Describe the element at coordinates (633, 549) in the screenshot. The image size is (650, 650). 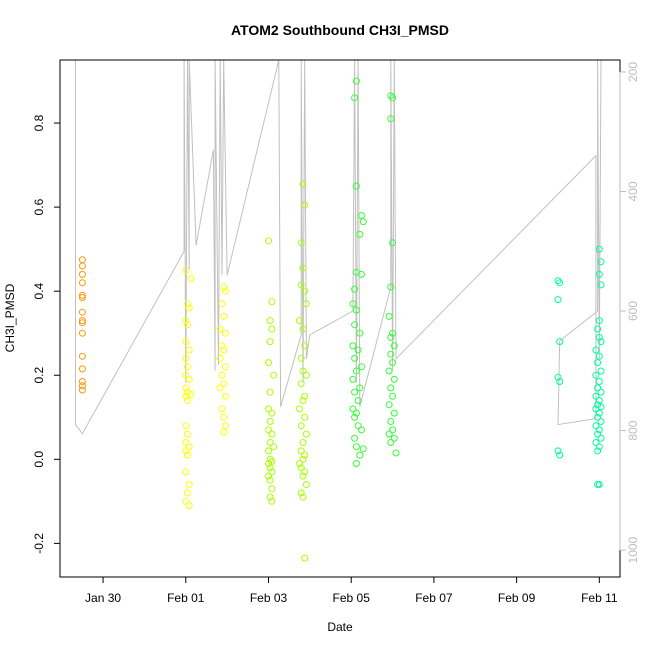
I see `right-tick-label: 1000` at that location.